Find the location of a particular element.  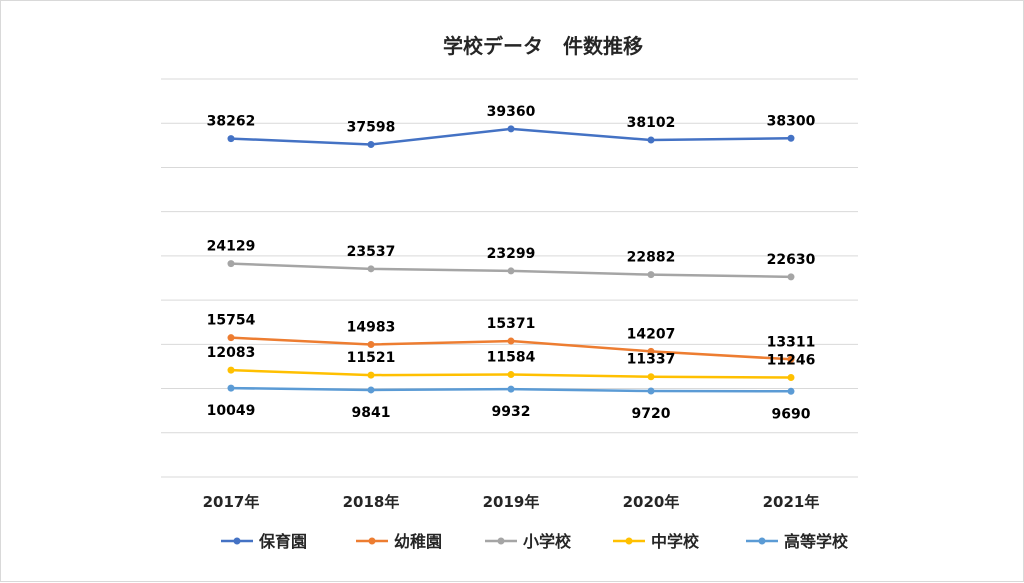

x-axis: 2017年 2018年 2019年 2020年 2021年 is located at coordinates (511, 502).